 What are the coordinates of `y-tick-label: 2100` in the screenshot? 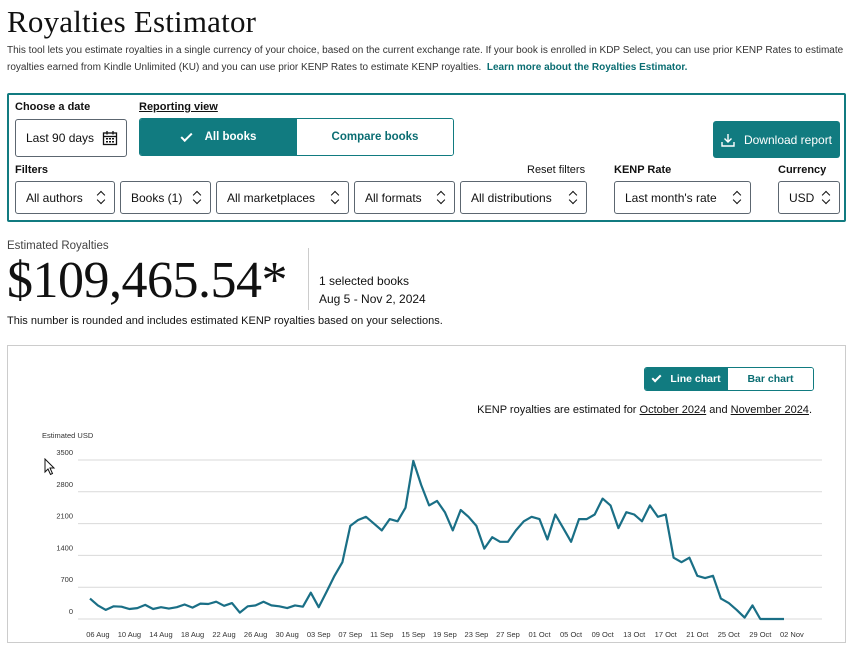 It's located at (64, 516).